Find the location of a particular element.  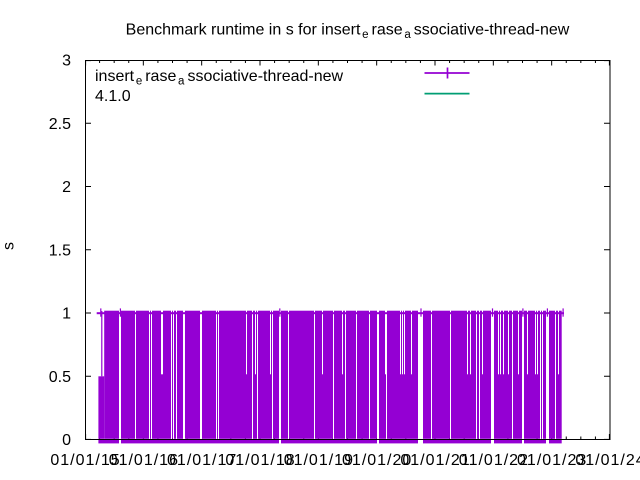

svg-text: 01/01/22 is located at coordinates (494, 460).